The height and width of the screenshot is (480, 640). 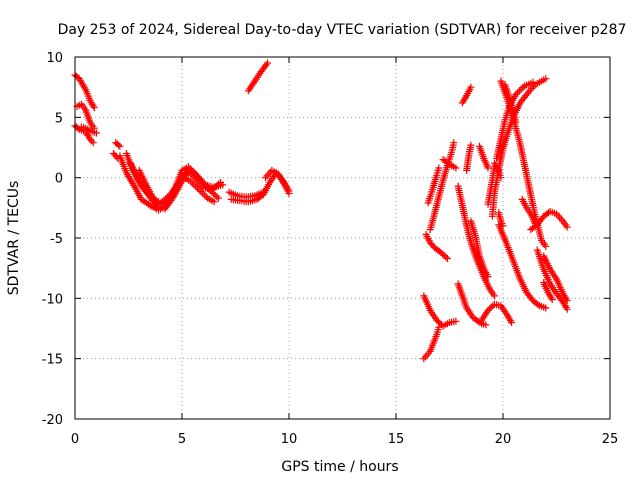 What do you see at coordinates (54, 58) in the screenshot?
I see `y-tick-label: 10` at bounding box center [54, 58].